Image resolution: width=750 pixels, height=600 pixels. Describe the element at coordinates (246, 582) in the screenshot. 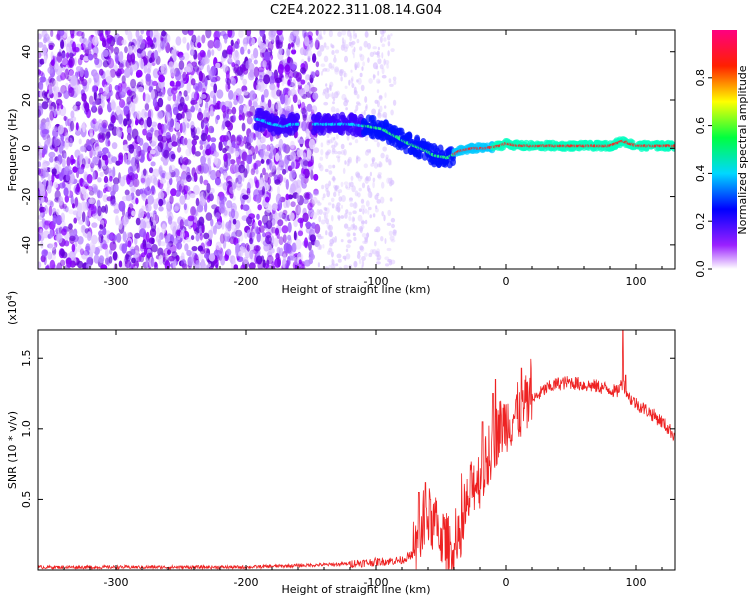

I see `x-tick-label: -200` at that location.